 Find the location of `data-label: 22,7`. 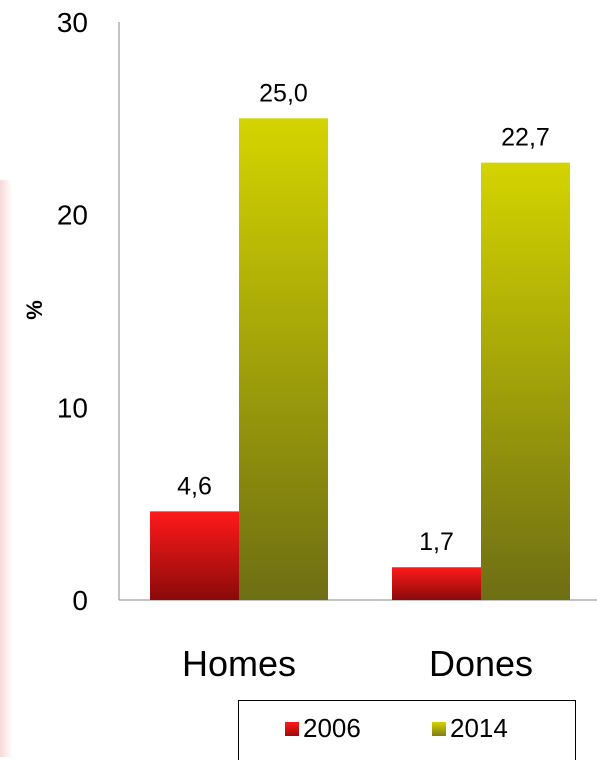

data-label: 22,7 is located at coordinates (525, 138).